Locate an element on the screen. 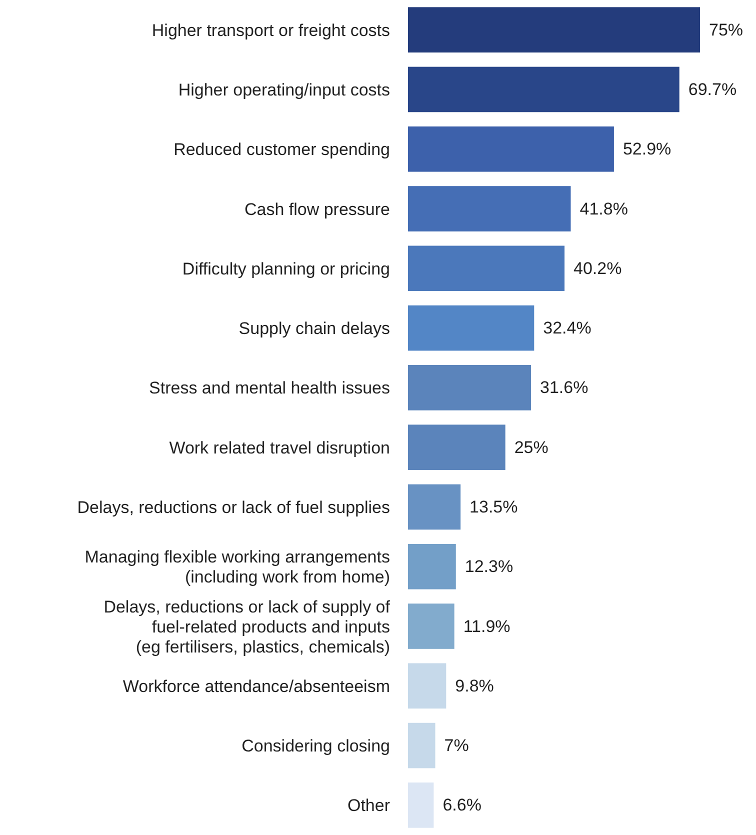 This screenshot has width=756, height=835. data-label: 32.4% is located at coordinates (567, 328).